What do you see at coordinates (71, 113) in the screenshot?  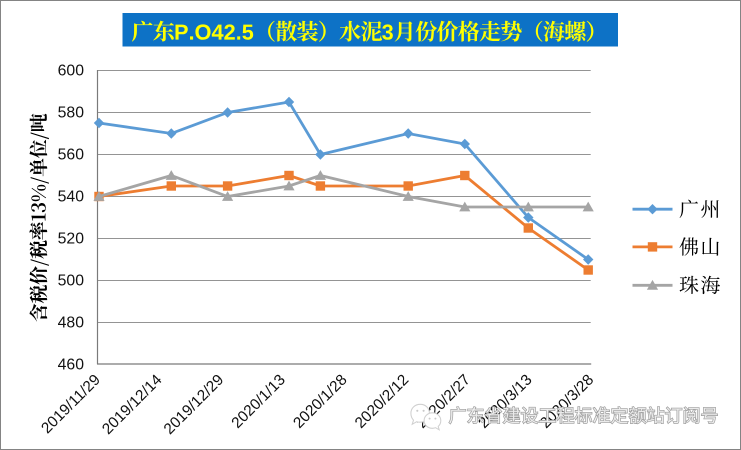 I see `svg-text: 580` at bounding box center [71, 113].